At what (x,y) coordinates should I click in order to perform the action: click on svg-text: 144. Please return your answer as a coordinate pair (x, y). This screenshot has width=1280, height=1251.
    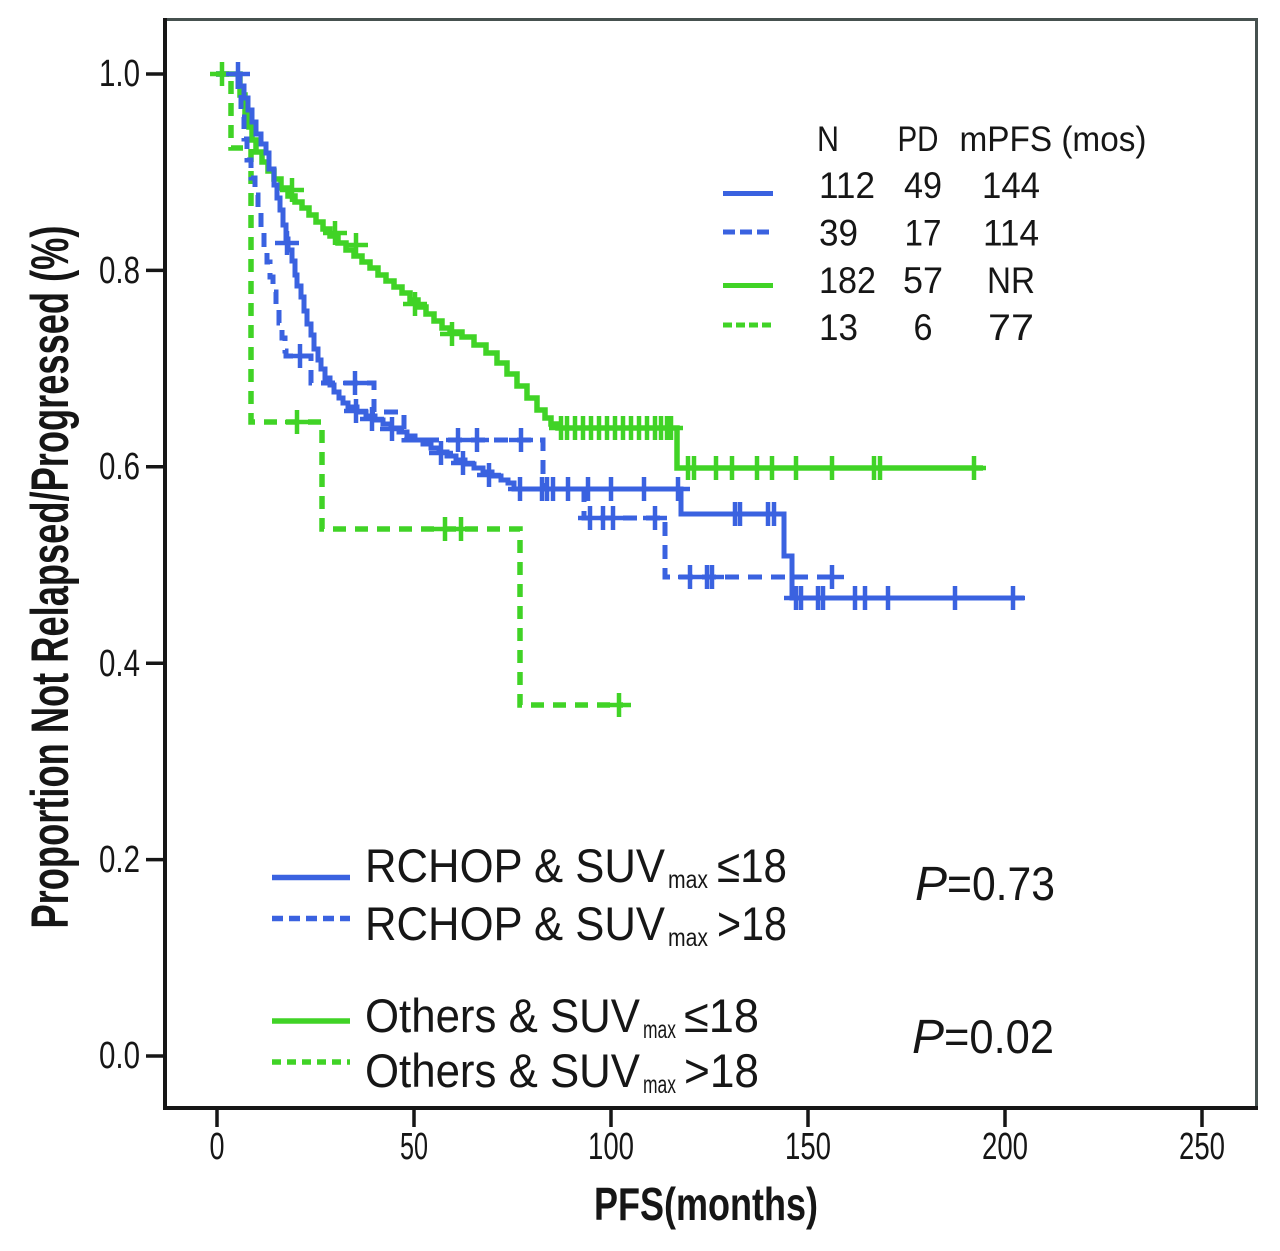
    Looking at the image, I should click on (1011, 185).